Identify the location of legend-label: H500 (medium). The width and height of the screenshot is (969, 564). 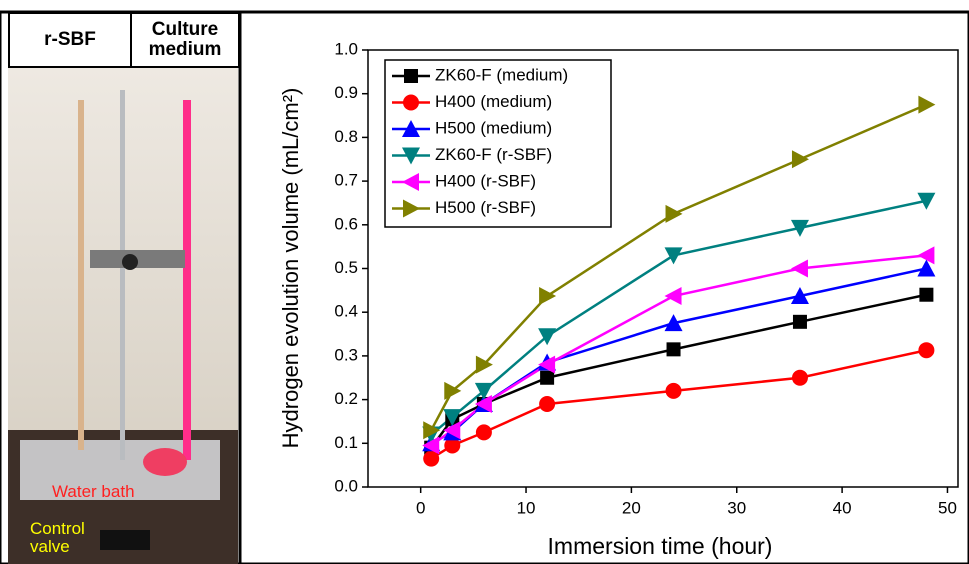
(493, 127).